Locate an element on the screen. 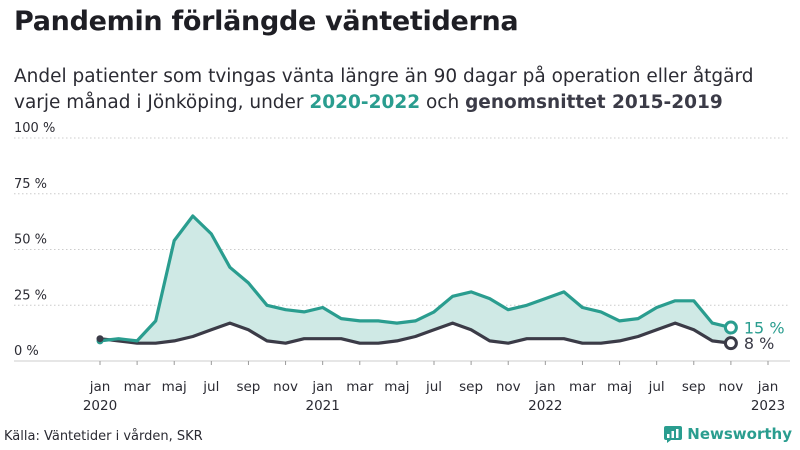 The width and height of the screenshot is (800, 450). newsworthy-logo: Newsworthy is located at coordinates (728, 434).